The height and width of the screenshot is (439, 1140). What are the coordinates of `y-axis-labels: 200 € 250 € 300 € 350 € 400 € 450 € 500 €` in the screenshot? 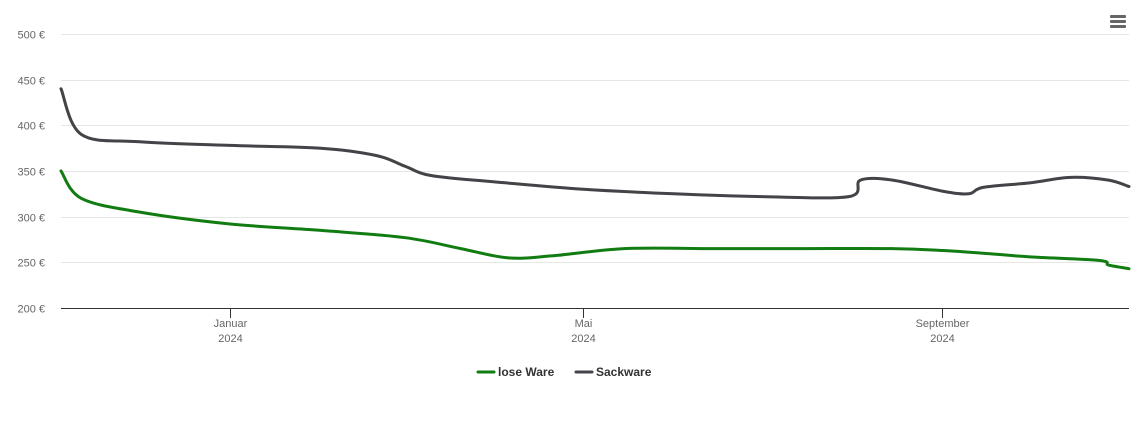 It's located at (31, 173).